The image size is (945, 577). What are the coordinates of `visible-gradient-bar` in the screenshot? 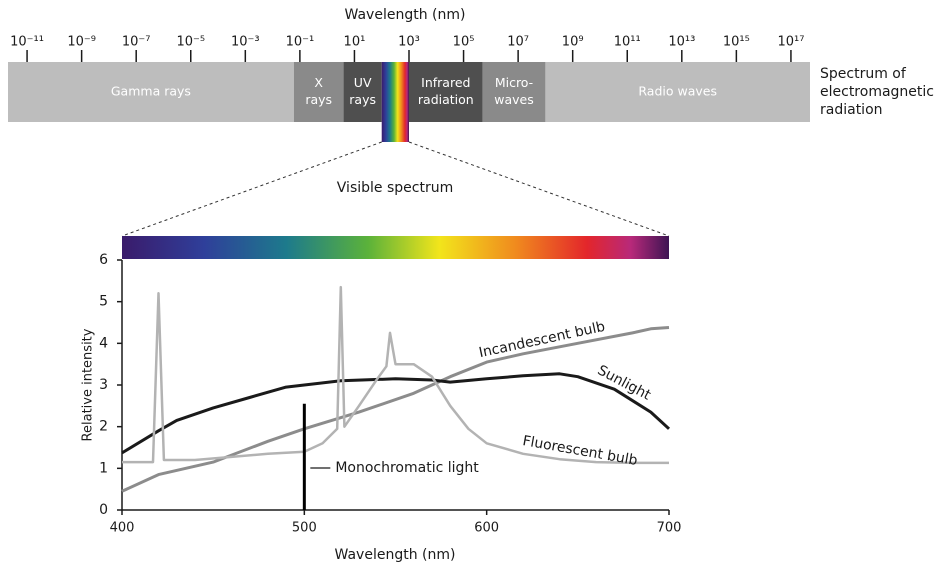 It's located at (395, 247).